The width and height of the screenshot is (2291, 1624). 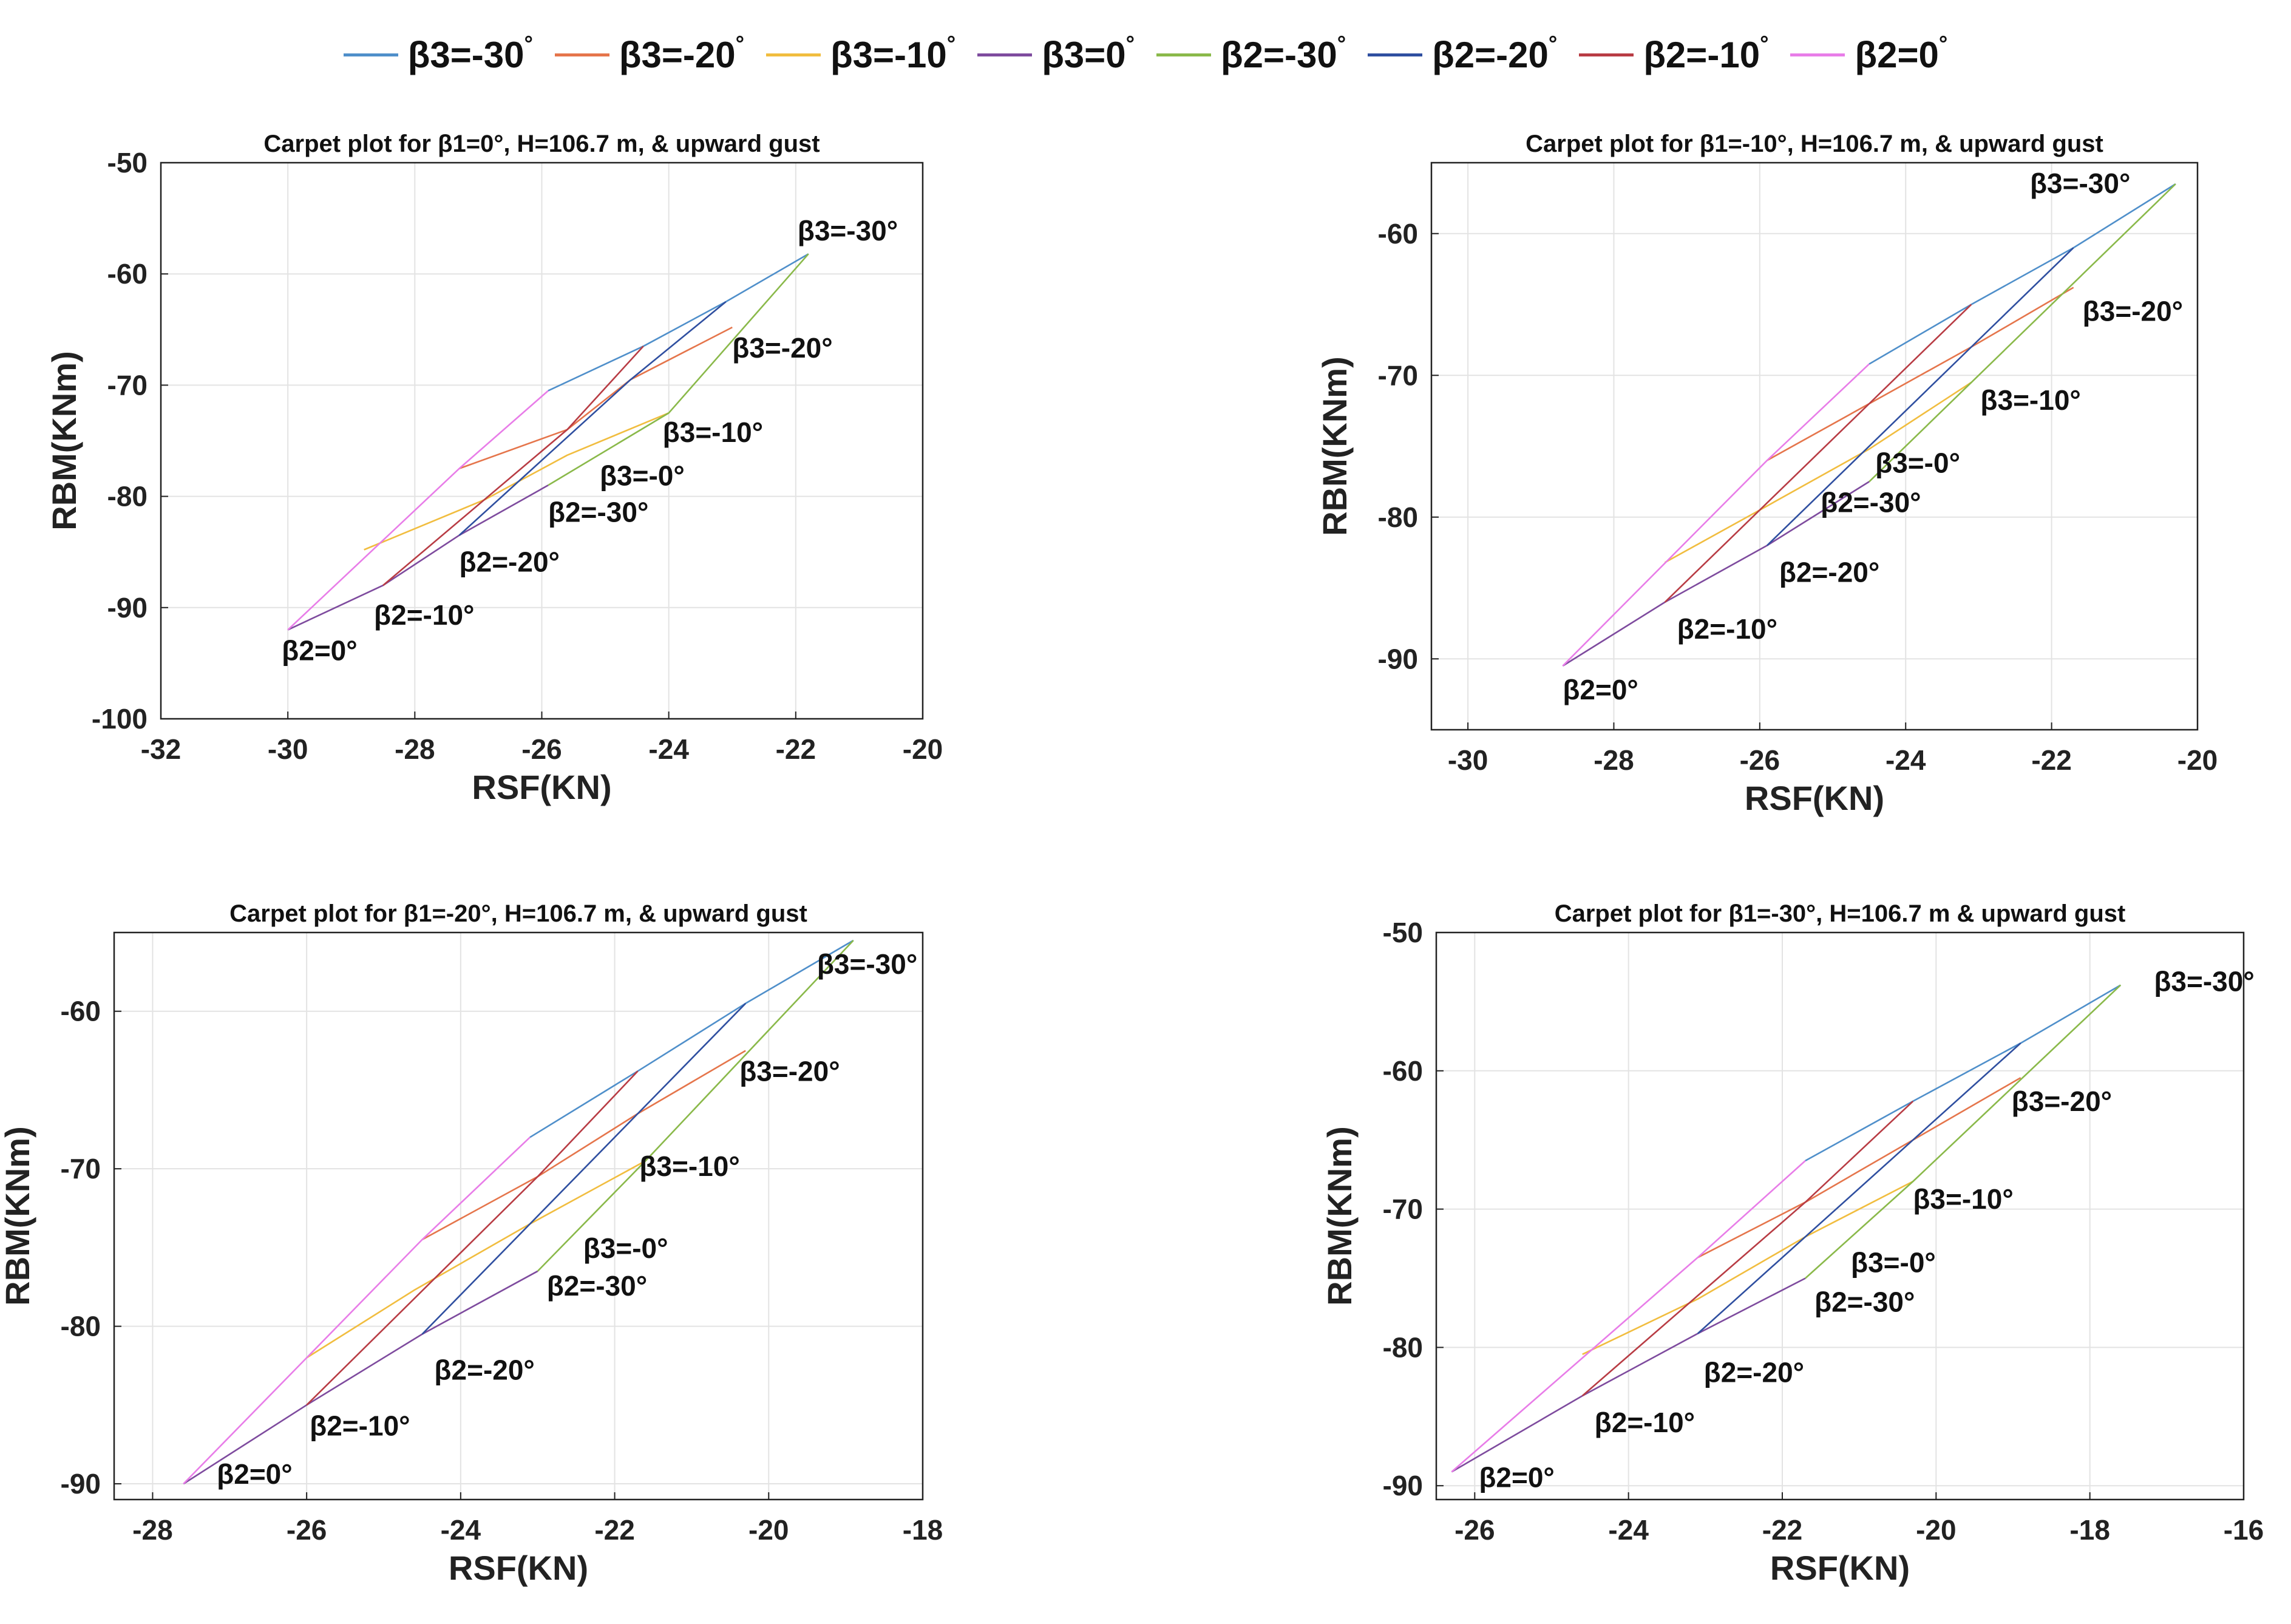 I want to click on legend-item: β2=-10°, so click(x=1673, y=53).